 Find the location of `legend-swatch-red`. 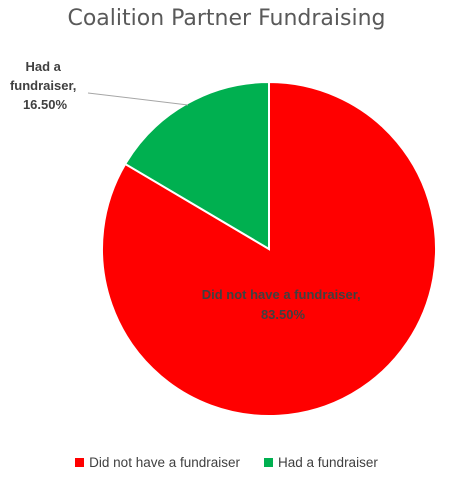

legend-swatch-red is located at coordinates (80, 462).